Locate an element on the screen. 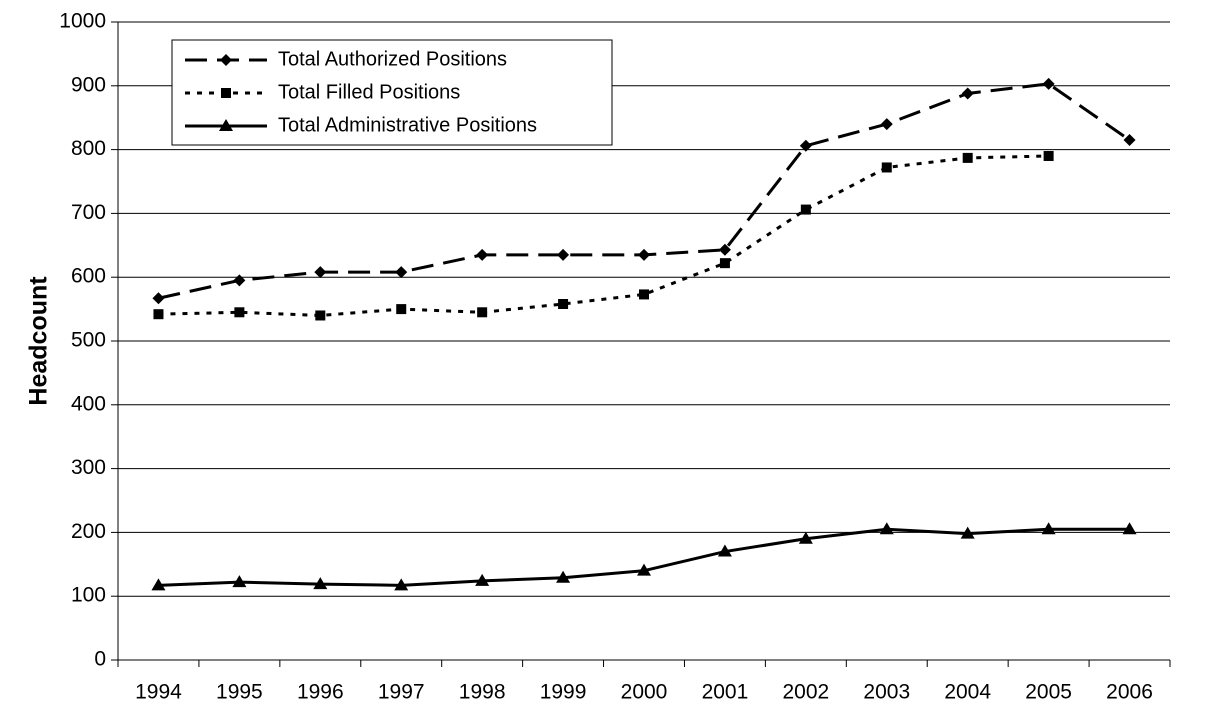 This screenshot has height=709, width=1207. x-tick-label: 1994 is located at coordinates (158, 692).